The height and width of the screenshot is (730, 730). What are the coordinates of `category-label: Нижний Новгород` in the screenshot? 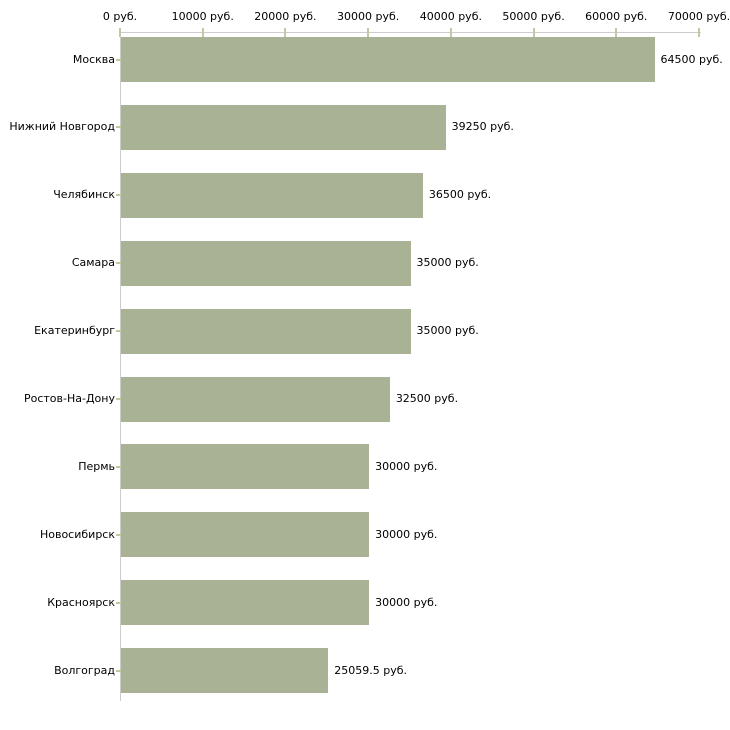 It's located at (62, 127).